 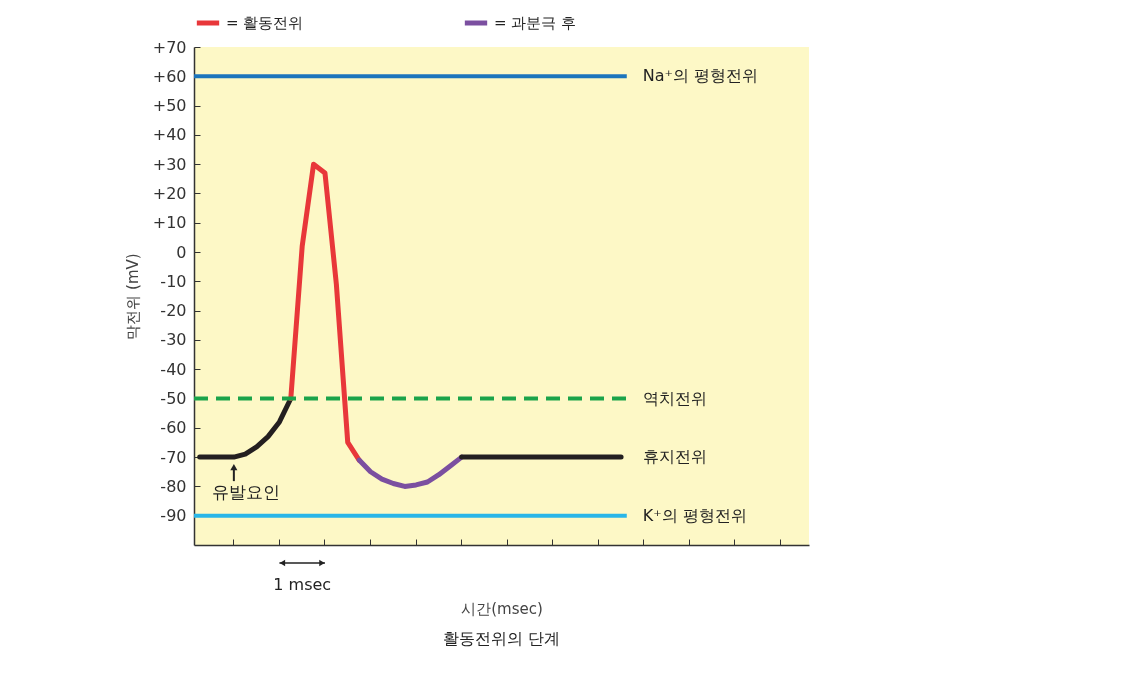 I want to click on y-tick-label: -50, so click(x=173, y=399).